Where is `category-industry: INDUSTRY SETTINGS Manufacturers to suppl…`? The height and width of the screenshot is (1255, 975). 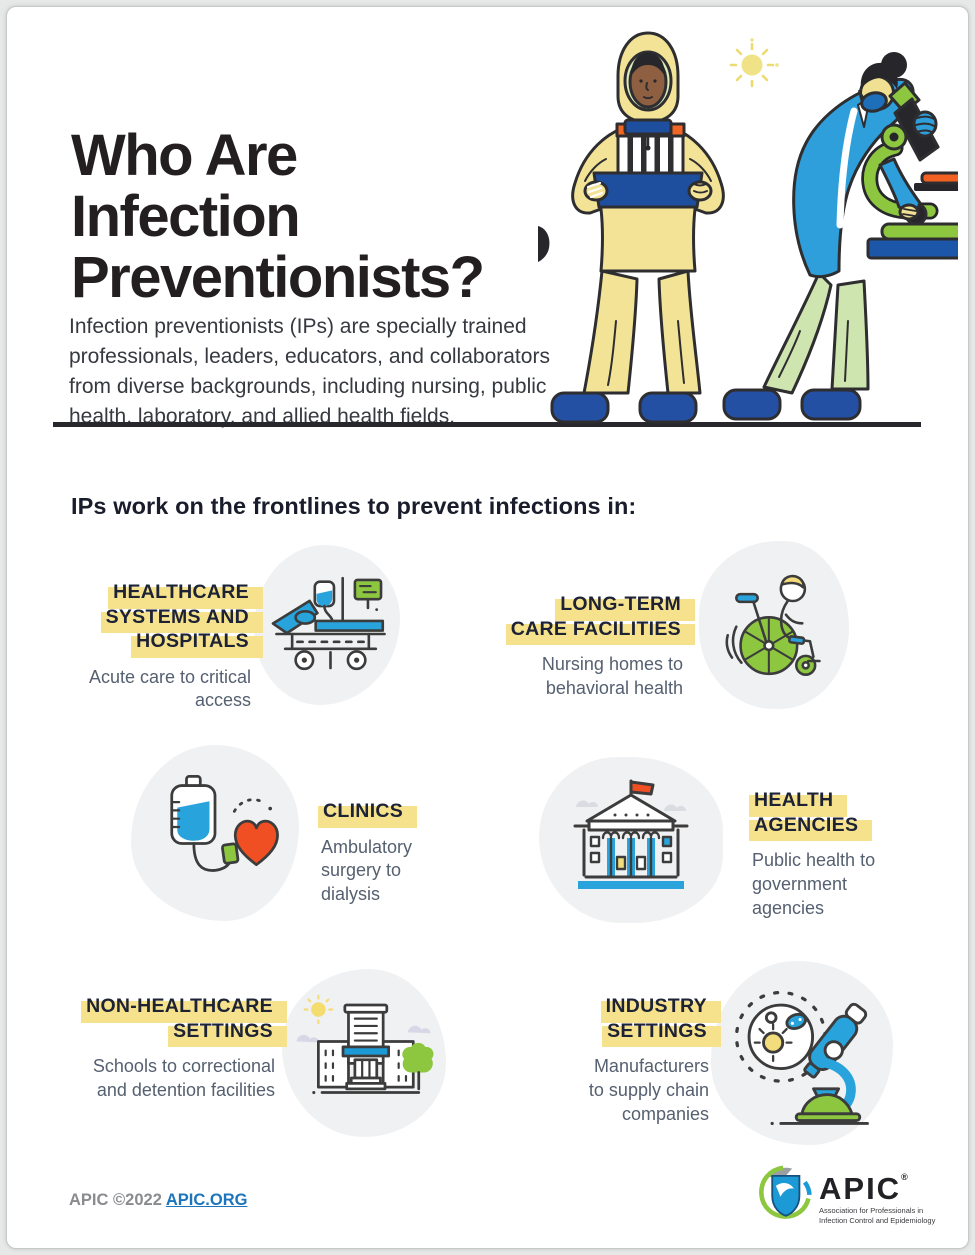
category-industry: INDUSTRY SETTINGS Manufacturers to suppl… is located at coordinates (651, 1060).